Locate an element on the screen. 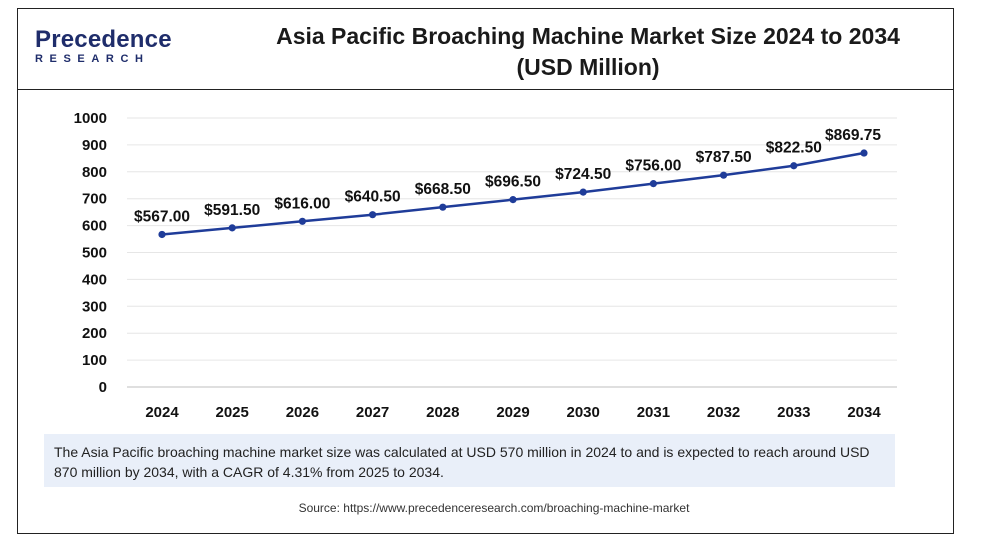 This screenshot has width=988, height=543. y-tick-label: 600 is located at coordinates (94, 226).